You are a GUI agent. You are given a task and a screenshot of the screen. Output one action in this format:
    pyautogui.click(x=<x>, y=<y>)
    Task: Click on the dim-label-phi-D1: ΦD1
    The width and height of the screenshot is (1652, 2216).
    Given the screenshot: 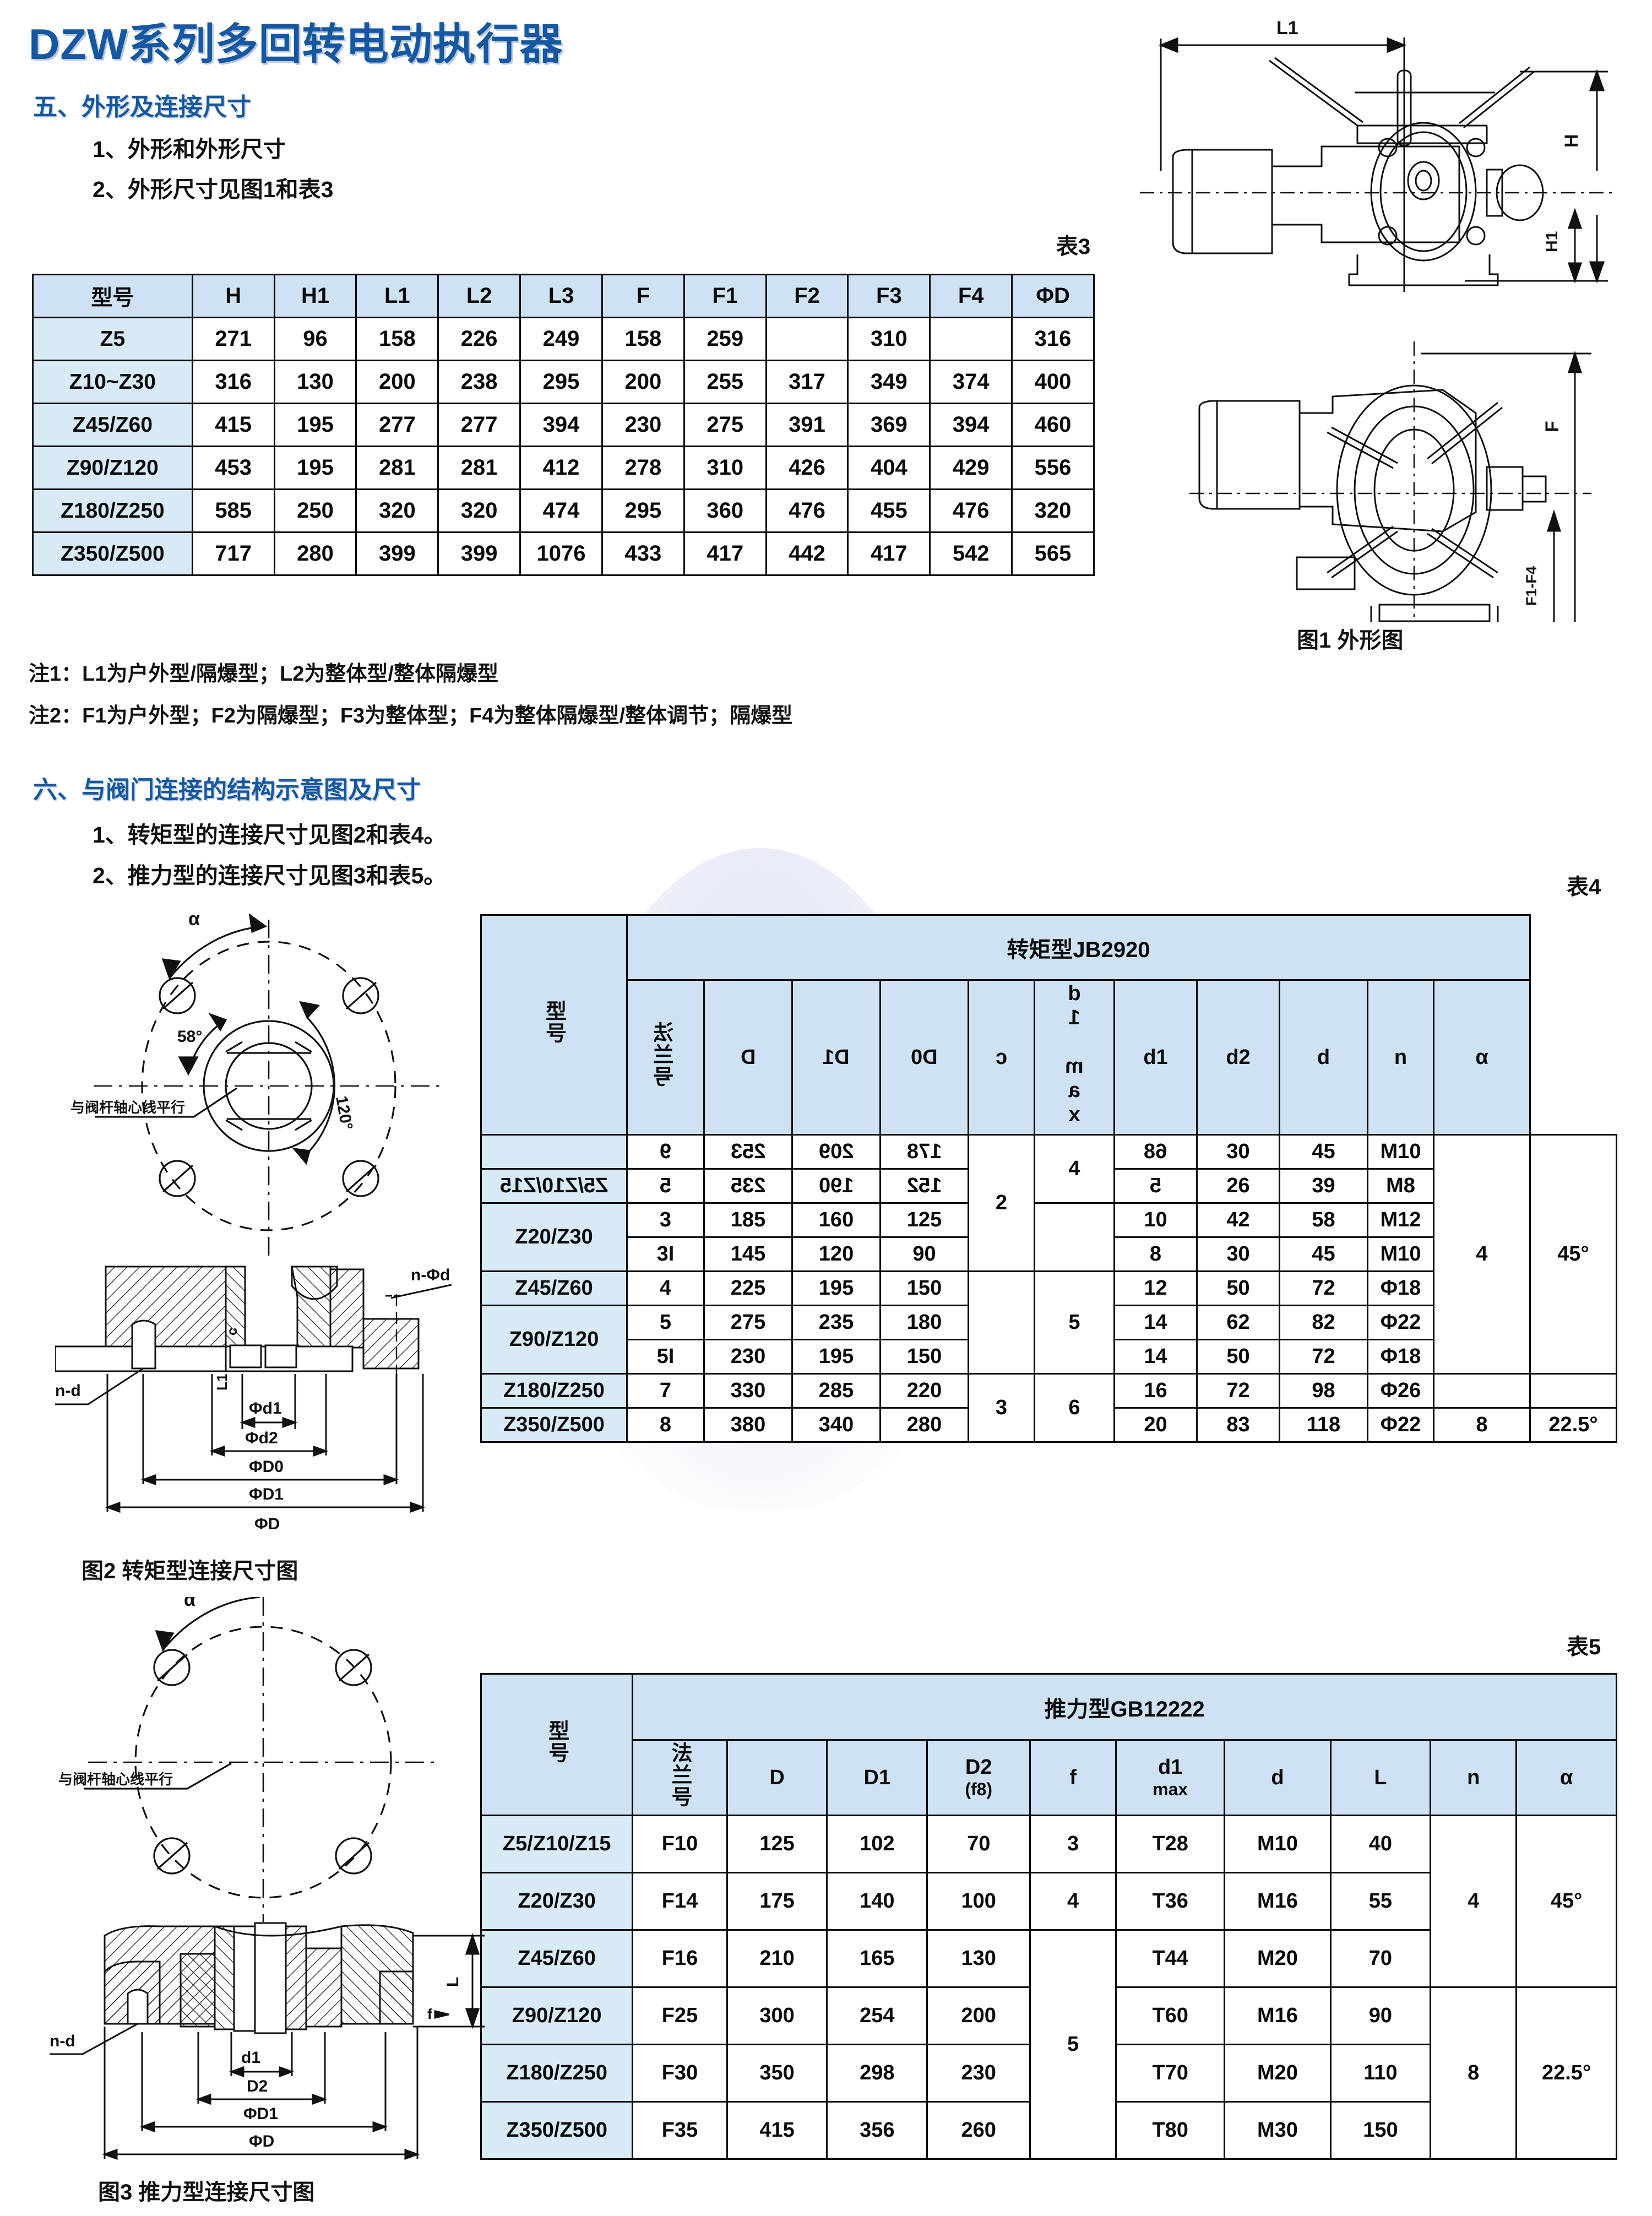 What is the action you would take?
    pyautogui.click(x=266, y=1494)
    